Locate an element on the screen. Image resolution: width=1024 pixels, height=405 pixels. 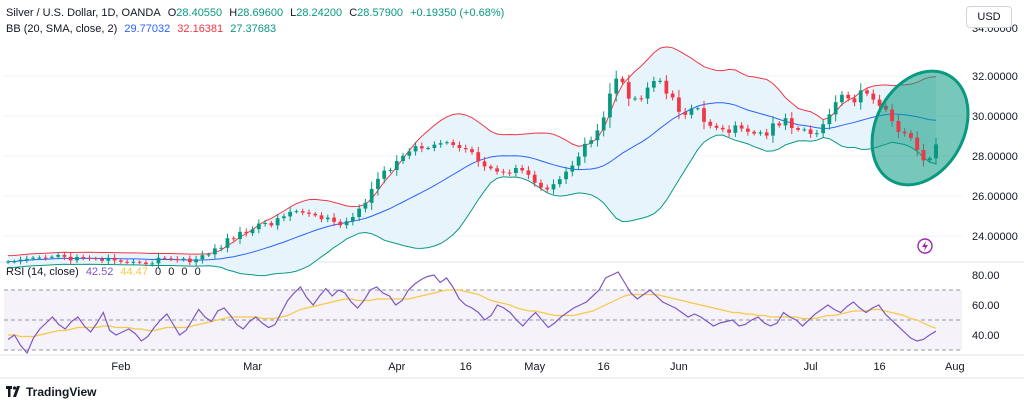
time-tick-label: Apr is located at coordinates (396, 367).